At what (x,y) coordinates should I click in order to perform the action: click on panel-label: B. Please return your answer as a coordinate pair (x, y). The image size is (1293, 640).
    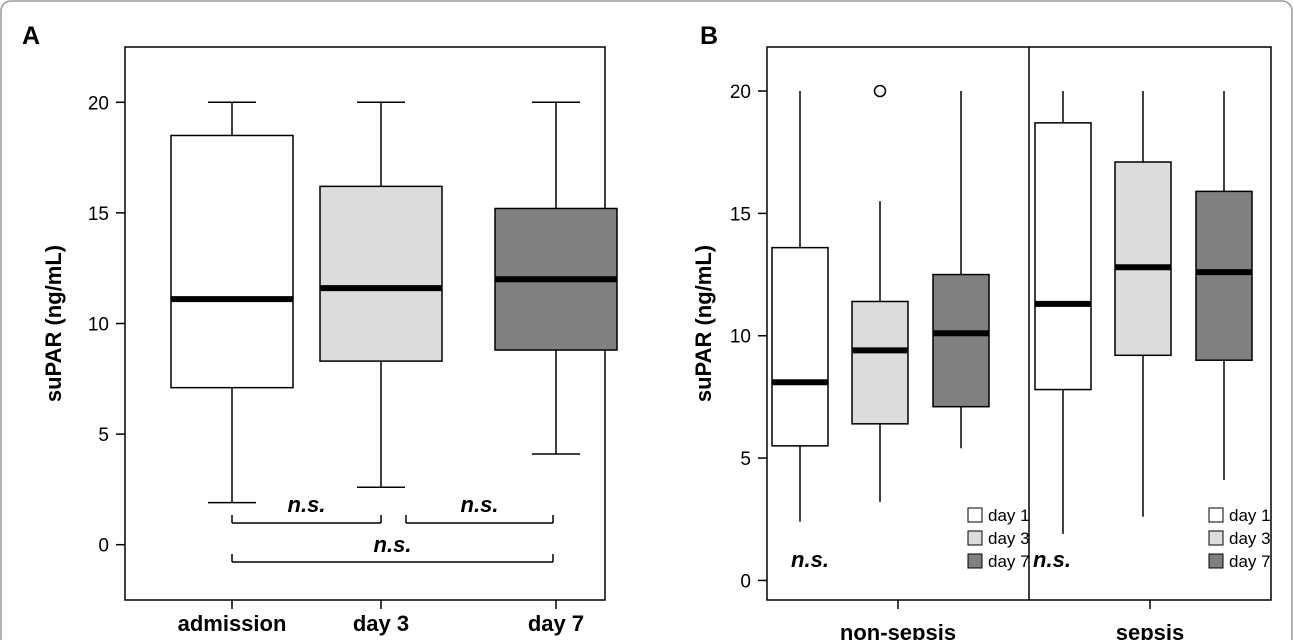
    Looking at the image, I should click on (709, 36).